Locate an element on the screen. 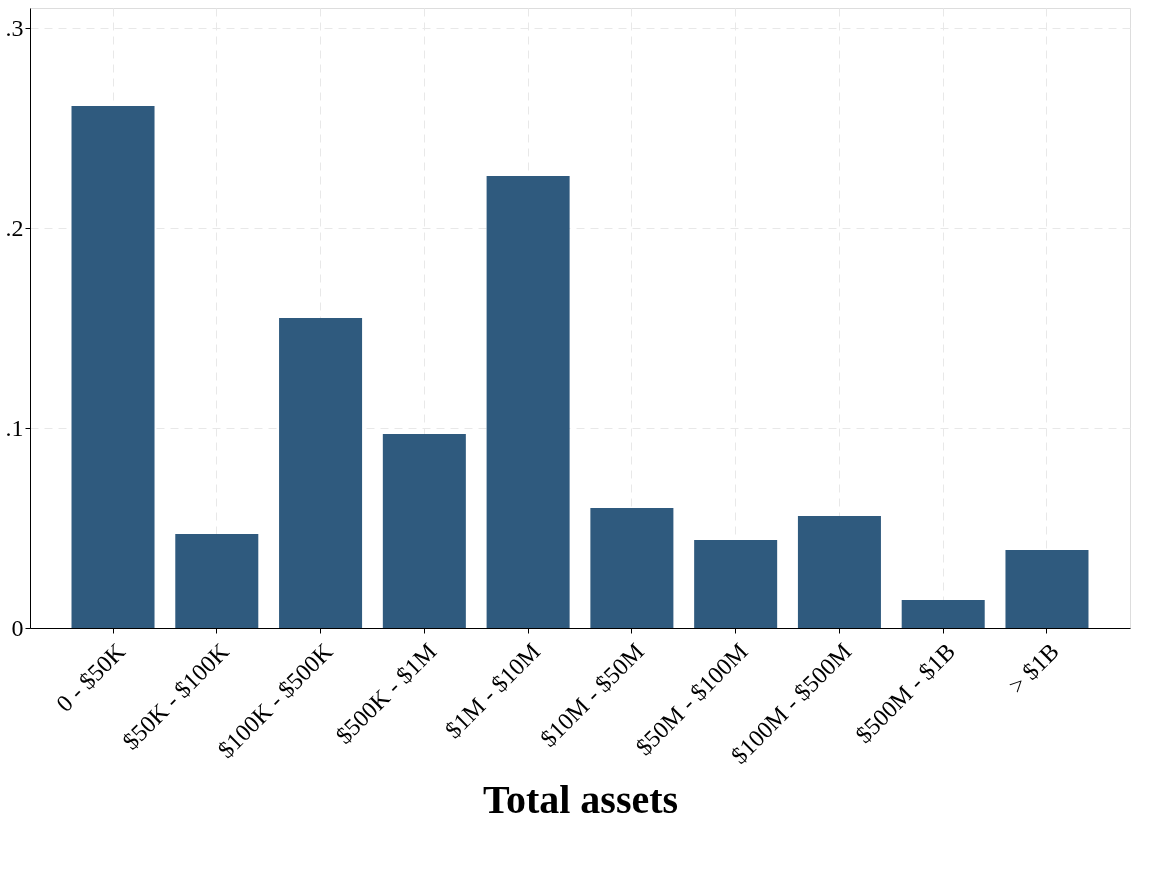 The image size is (1169, 886). y-tick-label: .1 is located at coordinates (14, 427).